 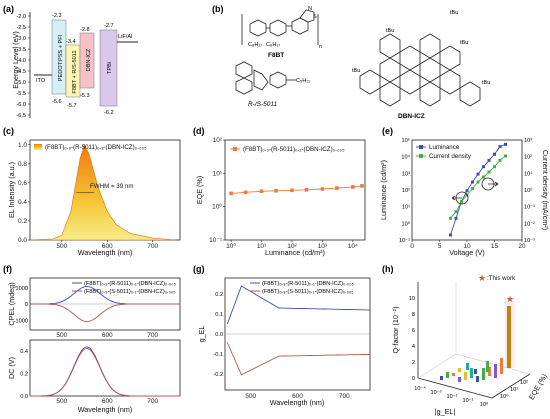 What do you see at coordinates (255, 45) in the screenshot?
I see `f8bt-sub1: C₈H₁₇` at bounding box center [255, 45].